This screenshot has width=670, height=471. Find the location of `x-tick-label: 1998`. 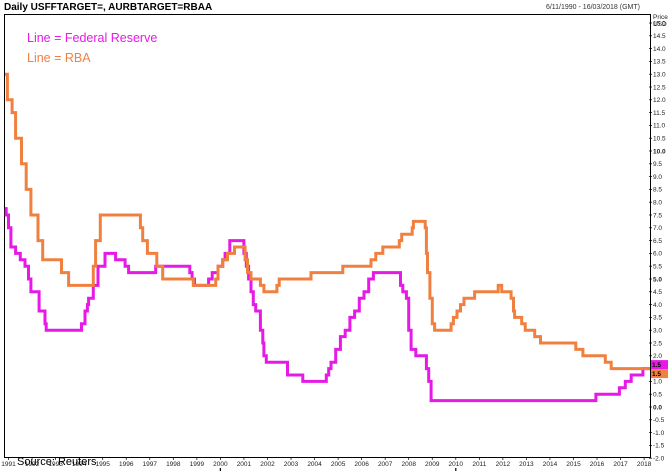

x-tick-label: 1998 is located at coordinates (173, 464).